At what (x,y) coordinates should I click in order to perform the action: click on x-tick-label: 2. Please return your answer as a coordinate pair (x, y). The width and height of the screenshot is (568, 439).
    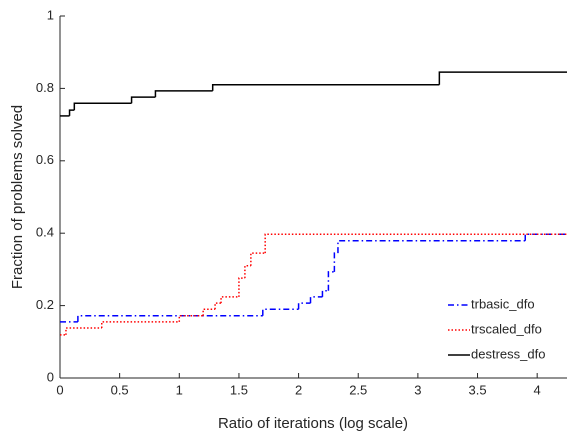
    Looking at the image, I should click on (298, 389).